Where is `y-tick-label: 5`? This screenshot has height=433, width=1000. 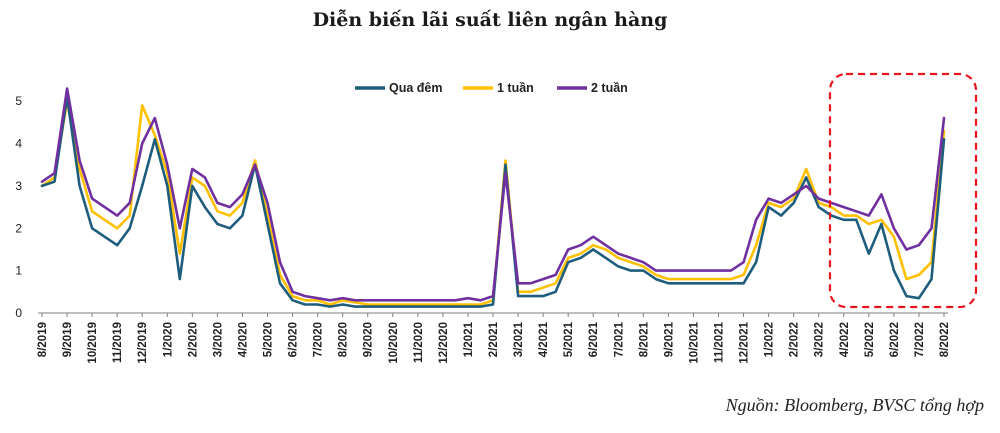
y-tick-label: 5 is located at coordinates (18, 101).